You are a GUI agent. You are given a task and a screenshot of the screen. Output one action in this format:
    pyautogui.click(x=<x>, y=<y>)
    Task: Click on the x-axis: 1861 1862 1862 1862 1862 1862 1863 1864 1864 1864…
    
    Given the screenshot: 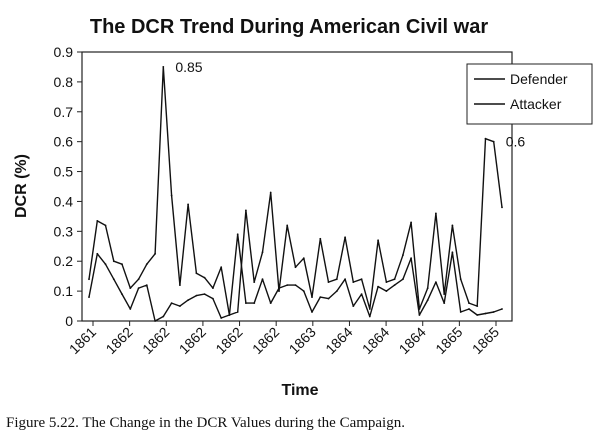 What is the action you would take?
    pyautogui.click(x=284, y=339)
    